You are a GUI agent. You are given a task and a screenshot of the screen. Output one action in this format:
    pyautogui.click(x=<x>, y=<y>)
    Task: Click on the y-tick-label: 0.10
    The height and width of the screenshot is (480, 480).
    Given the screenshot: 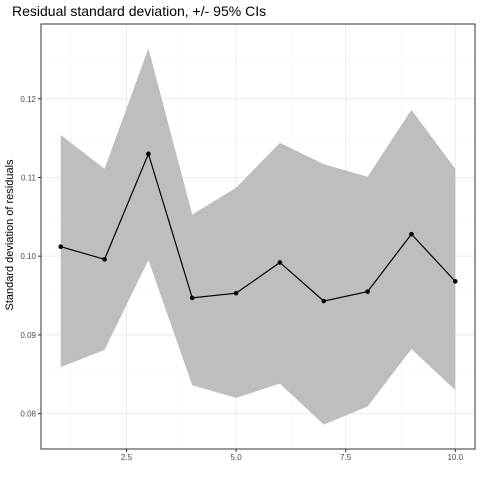 What is the action you would take?
    pyautogui.click(x=28, y=256)
    